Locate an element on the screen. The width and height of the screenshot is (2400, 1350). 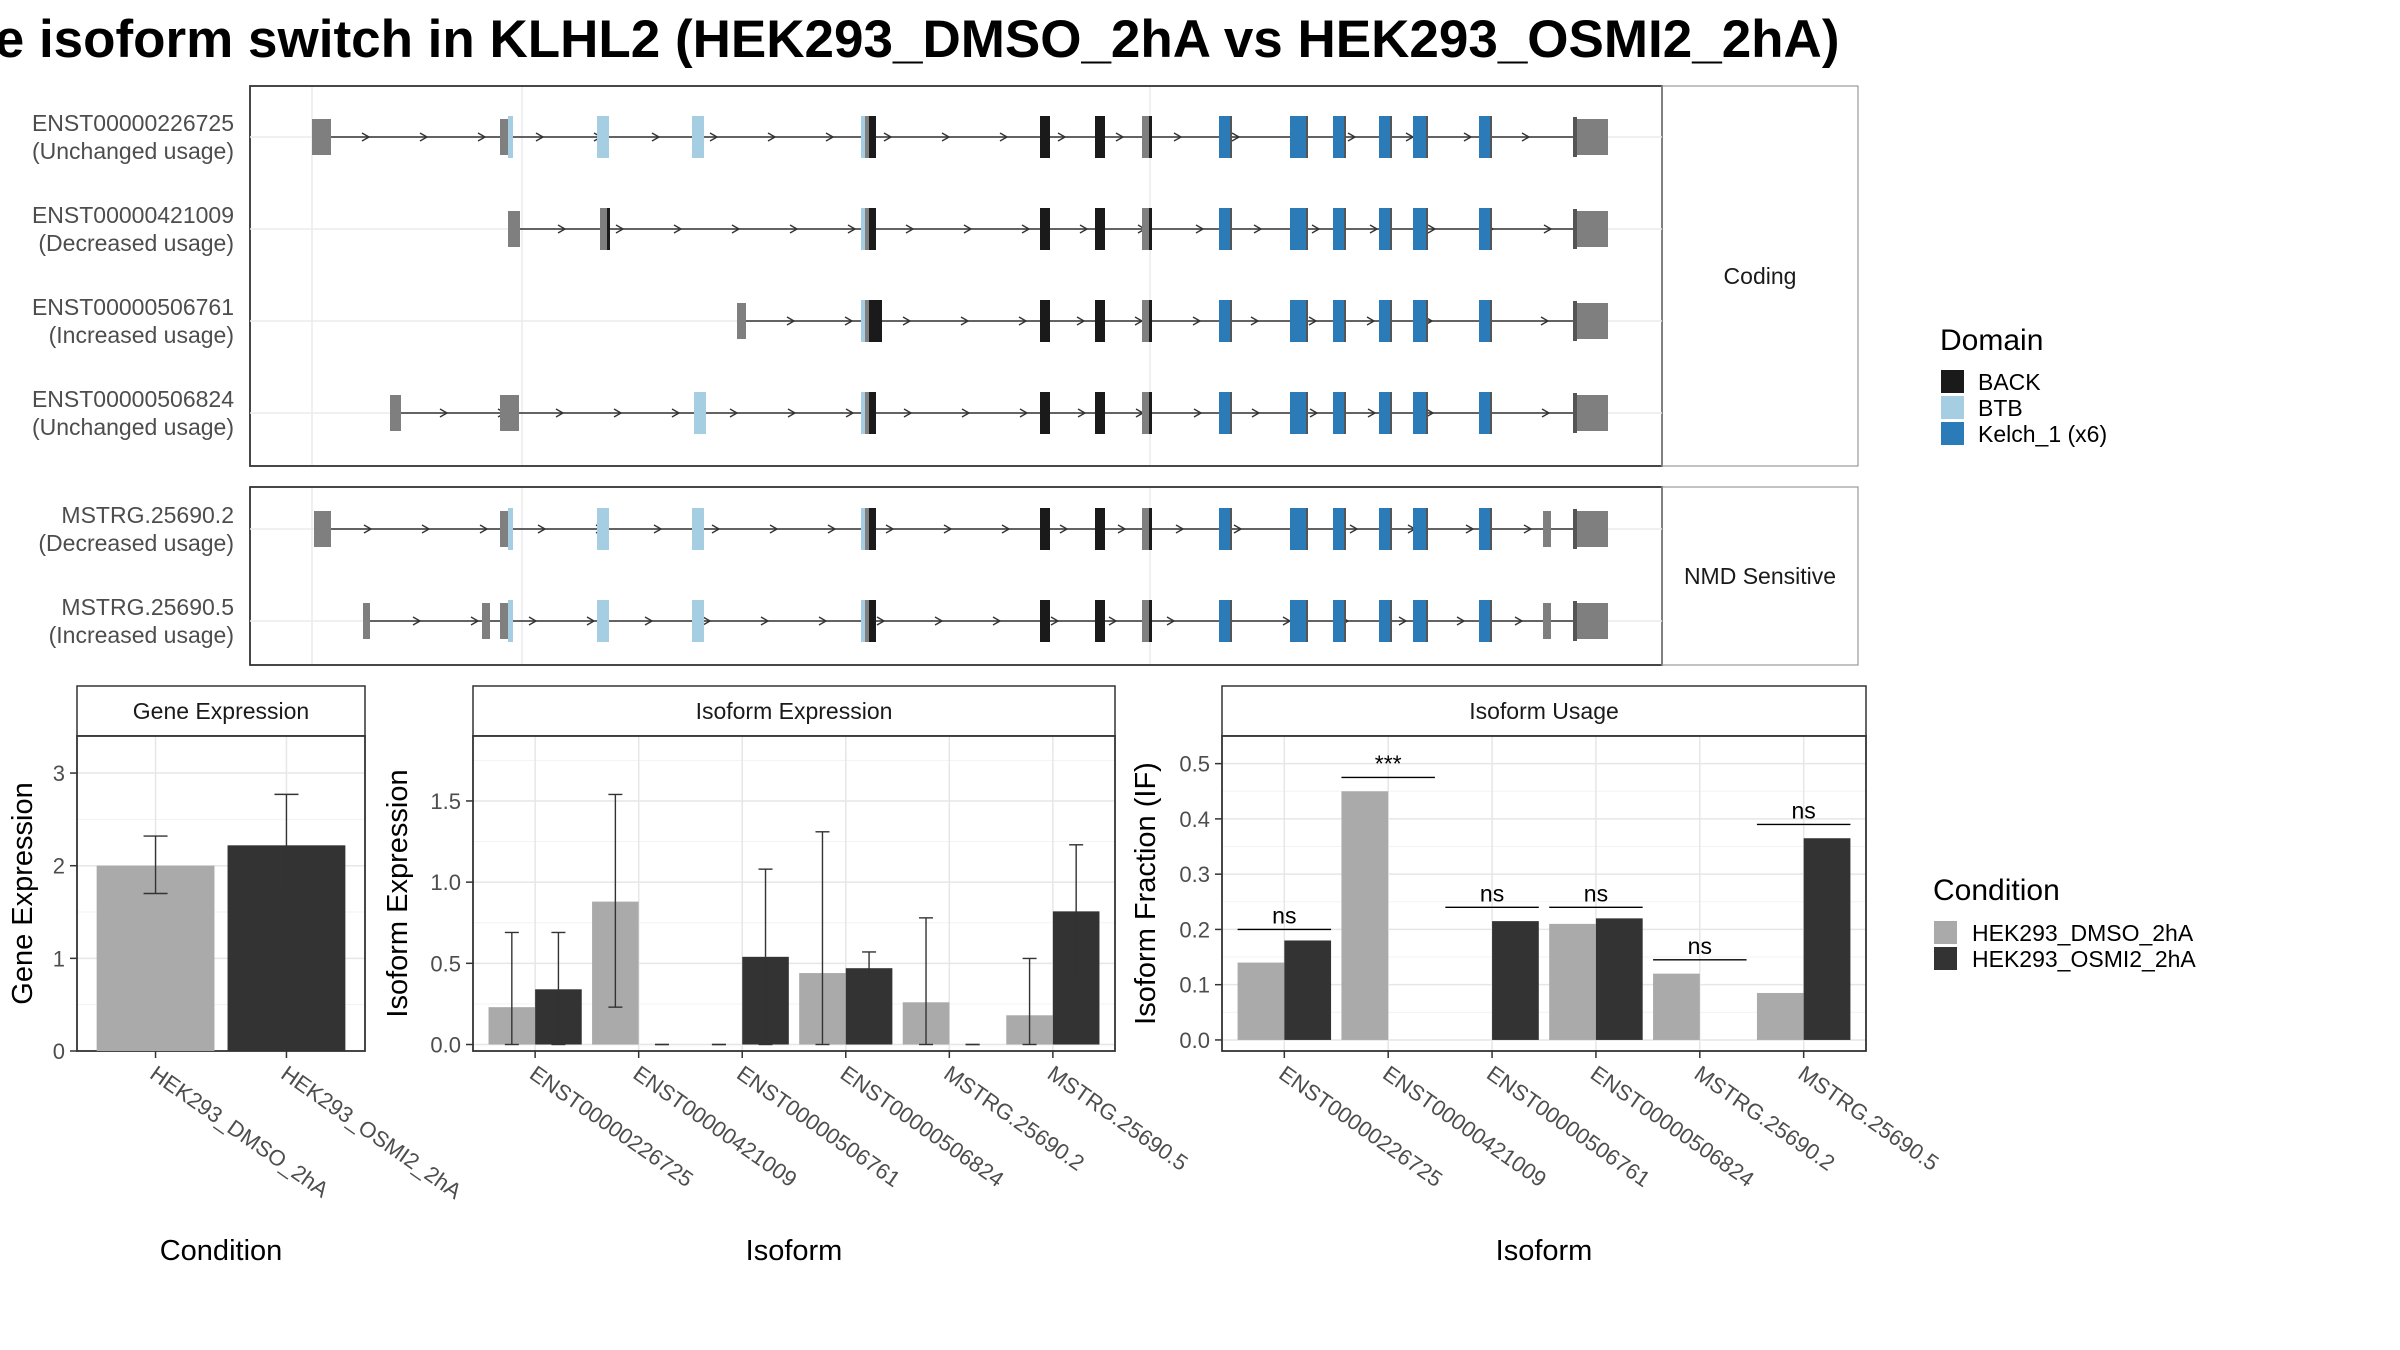
x-axis-title: Isoform is located at coordinates (1544, 1251).